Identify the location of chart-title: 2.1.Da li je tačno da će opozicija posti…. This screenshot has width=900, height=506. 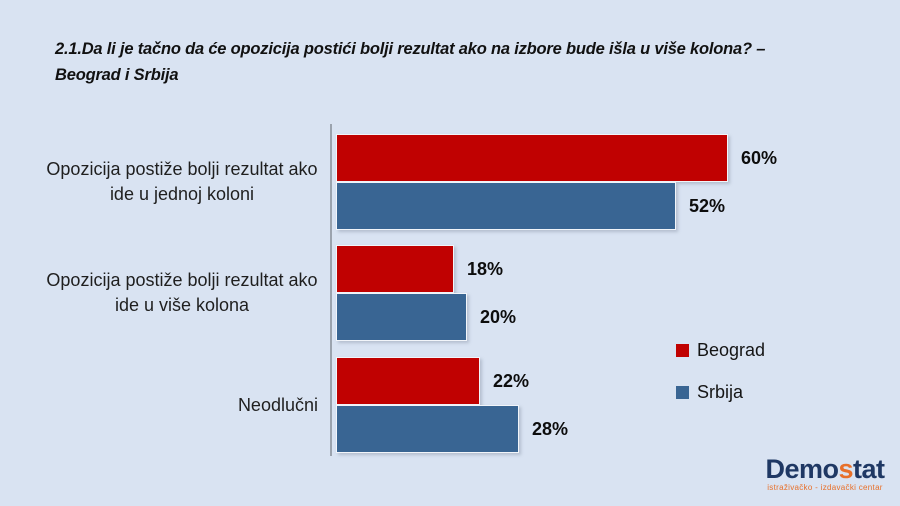
(466, 62).